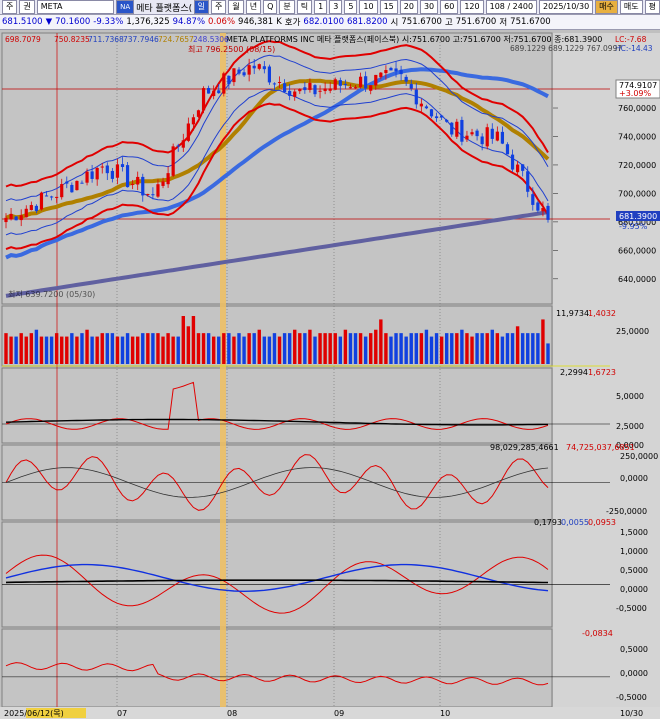  Describe the element at coordinates (548, 522) in the screenshot. I see `p4-label-1: 0,1793` at that location.